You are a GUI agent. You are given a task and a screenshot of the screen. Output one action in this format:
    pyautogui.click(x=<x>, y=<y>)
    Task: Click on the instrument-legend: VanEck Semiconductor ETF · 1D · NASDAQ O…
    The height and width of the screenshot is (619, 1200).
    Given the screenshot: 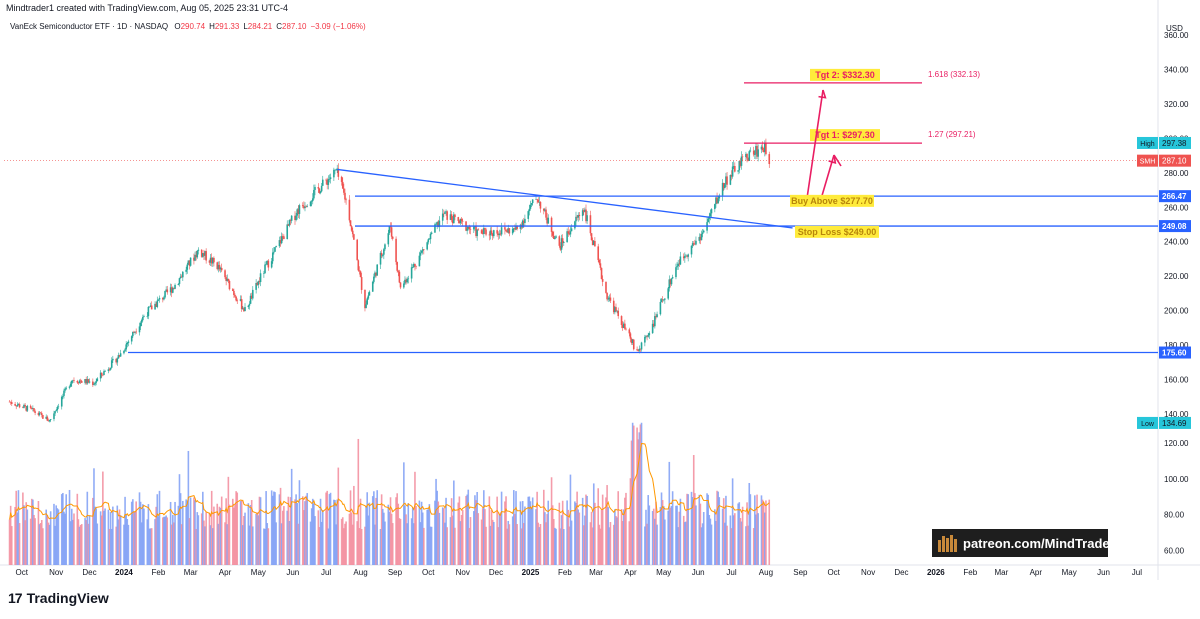 What is the action you would take?
    pyautogui.click(x=188, y=26)
    